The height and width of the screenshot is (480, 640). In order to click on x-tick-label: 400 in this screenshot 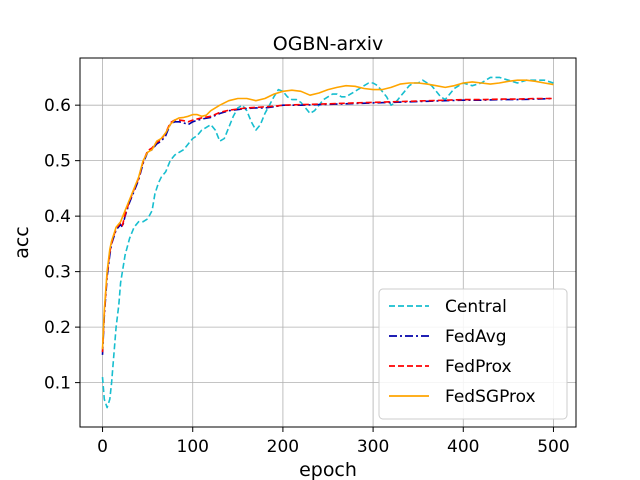, I will do `click(463, 447)`.